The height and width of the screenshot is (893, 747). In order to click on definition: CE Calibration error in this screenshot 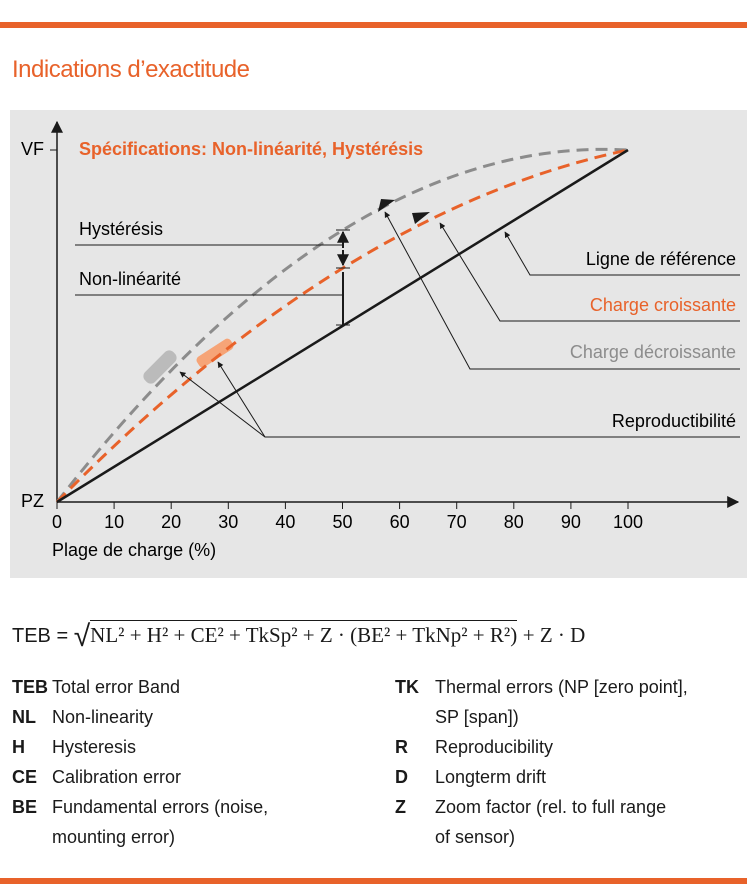, I will do `click(140, 777)`.